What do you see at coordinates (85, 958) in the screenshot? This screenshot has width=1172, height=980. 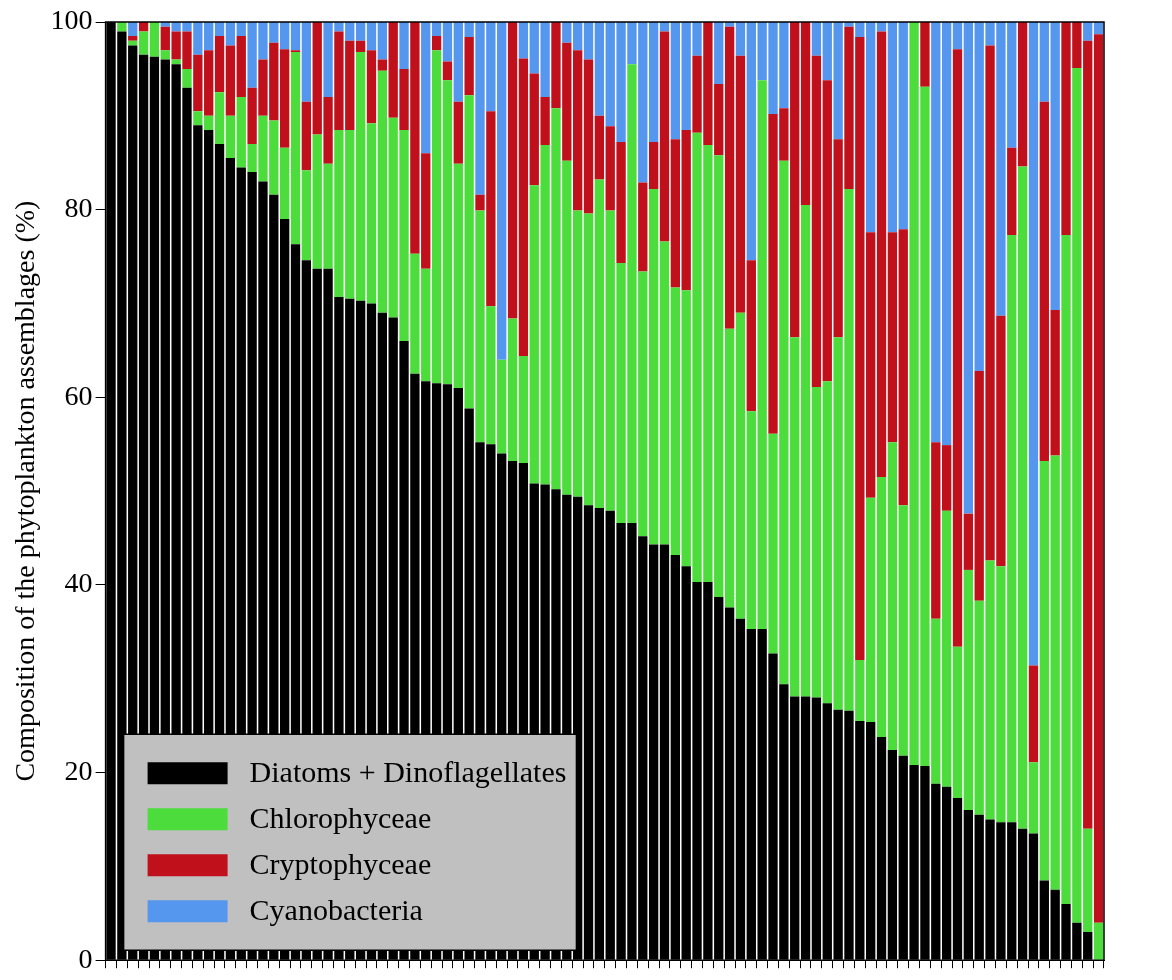 I see `y-tick-label: 0` at bounding box center [85, 958].